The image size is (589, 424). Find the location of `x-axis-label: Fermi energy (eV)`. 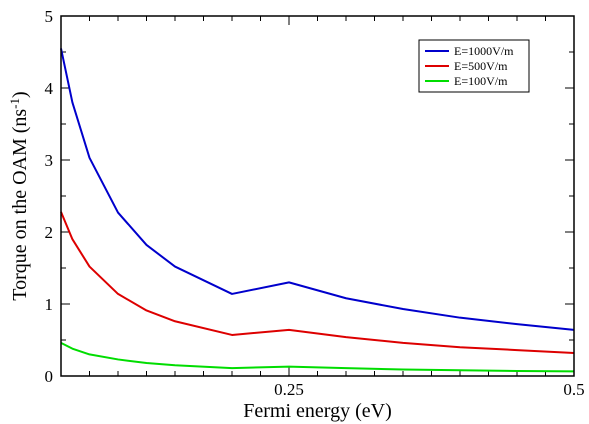

x-axis-label: Fermi energy (eV) is located at coordinates (317, 411).